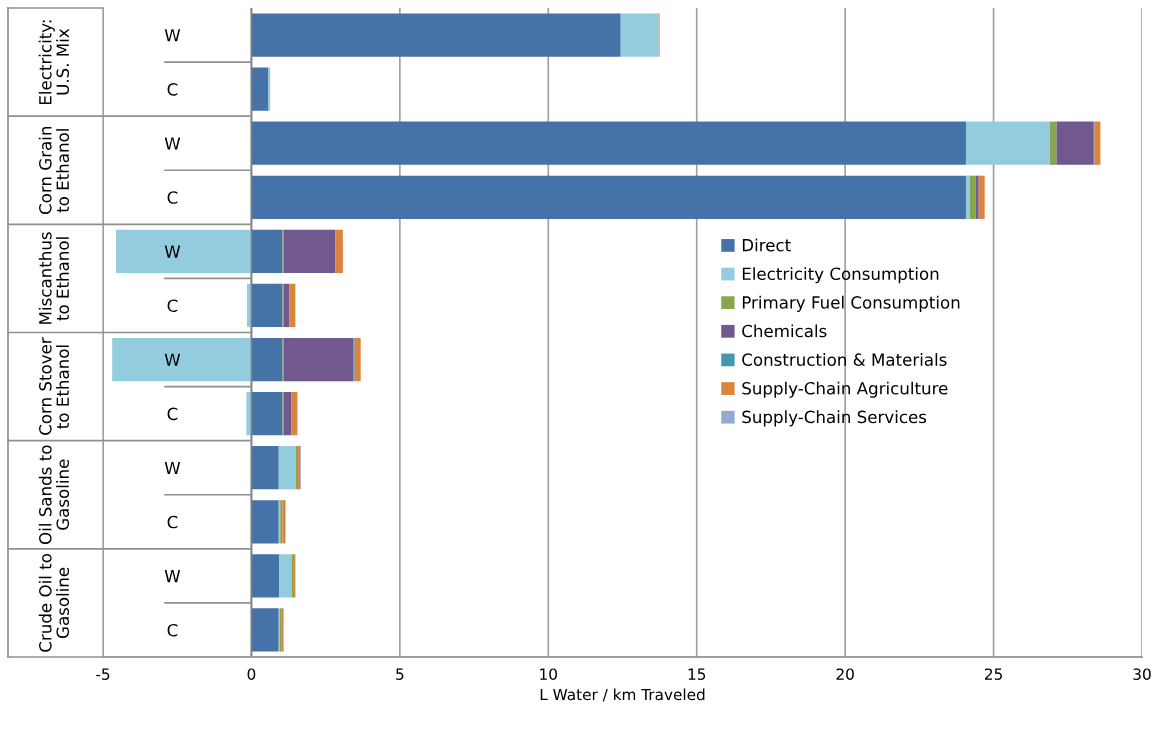 This screenshot has width=1162, height=731. What do you see at coordinates (784, 331) in the screenshot?
I see `legend-label: Chemicals` at bounding box center [784, 331].